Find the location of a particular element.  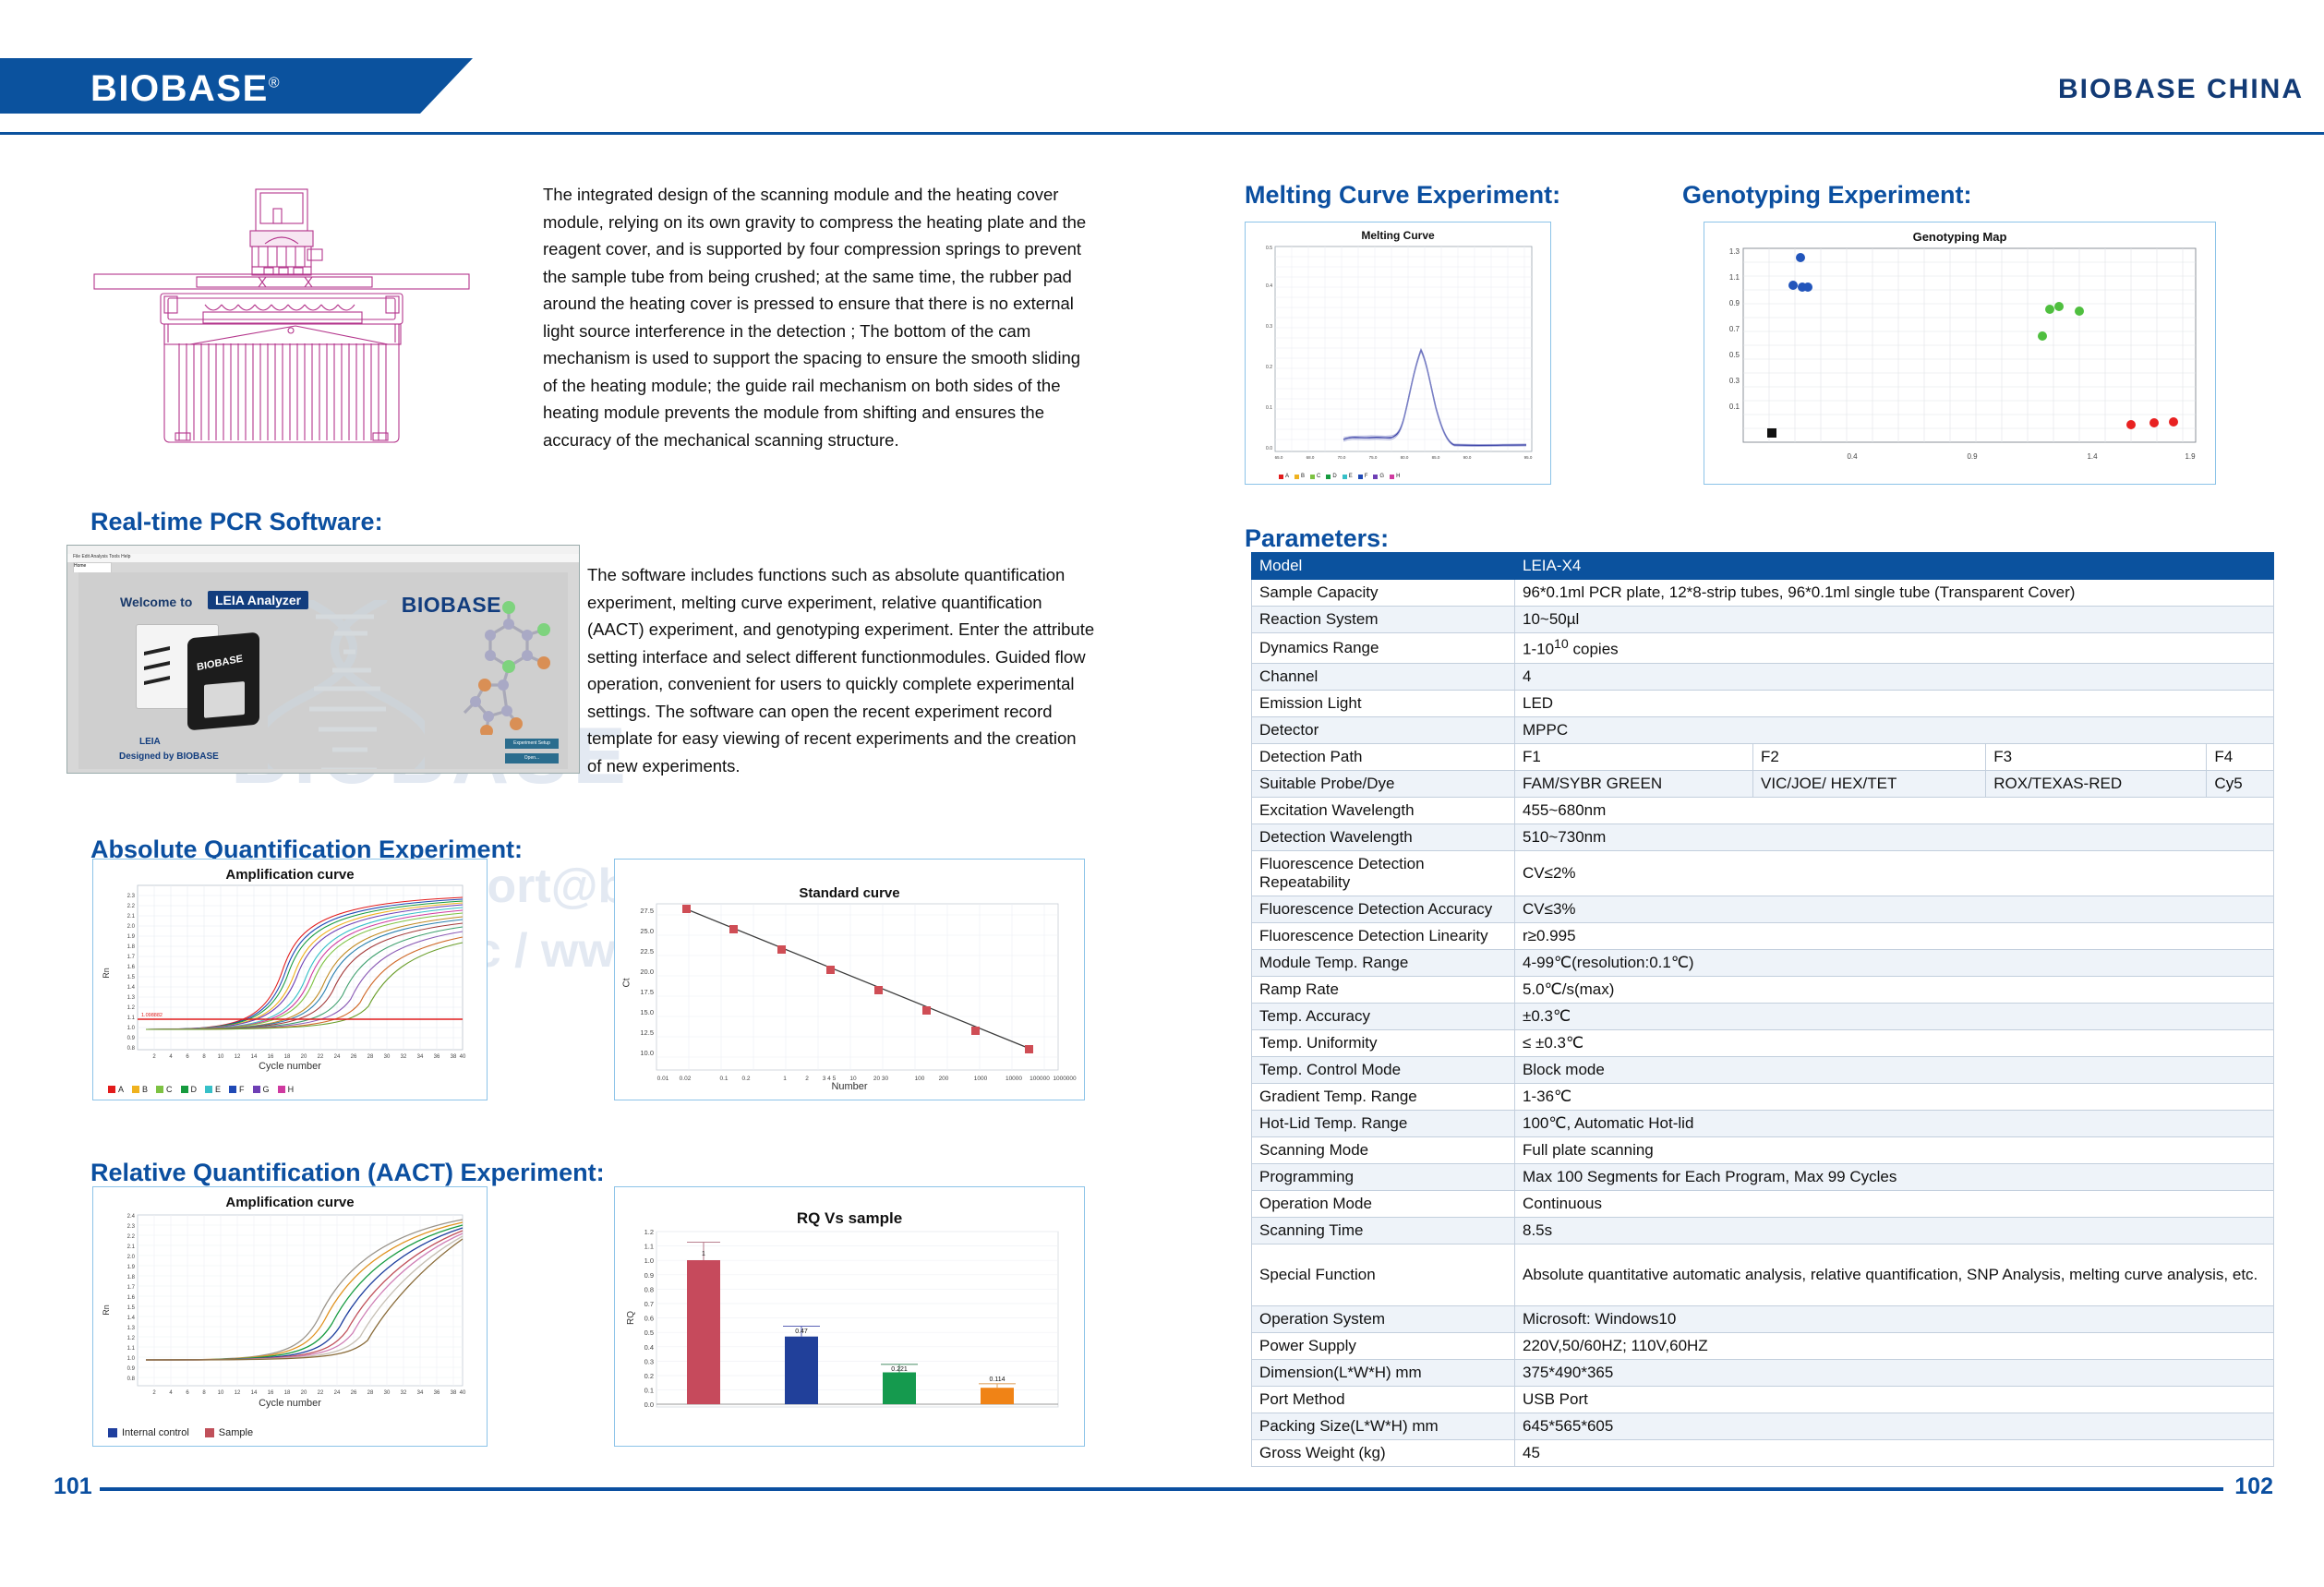

table-cell-key: Operation System is located at coordinates (1383, 1318).